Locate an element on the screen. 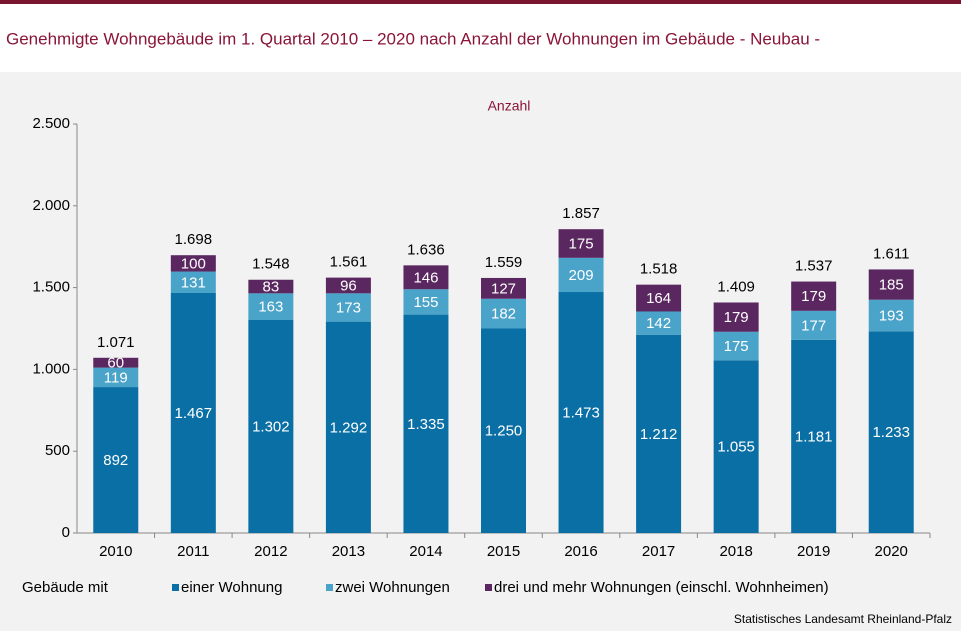 The image size is (961, 631). value-label: 1.292 is located at coordinates (349, 427).